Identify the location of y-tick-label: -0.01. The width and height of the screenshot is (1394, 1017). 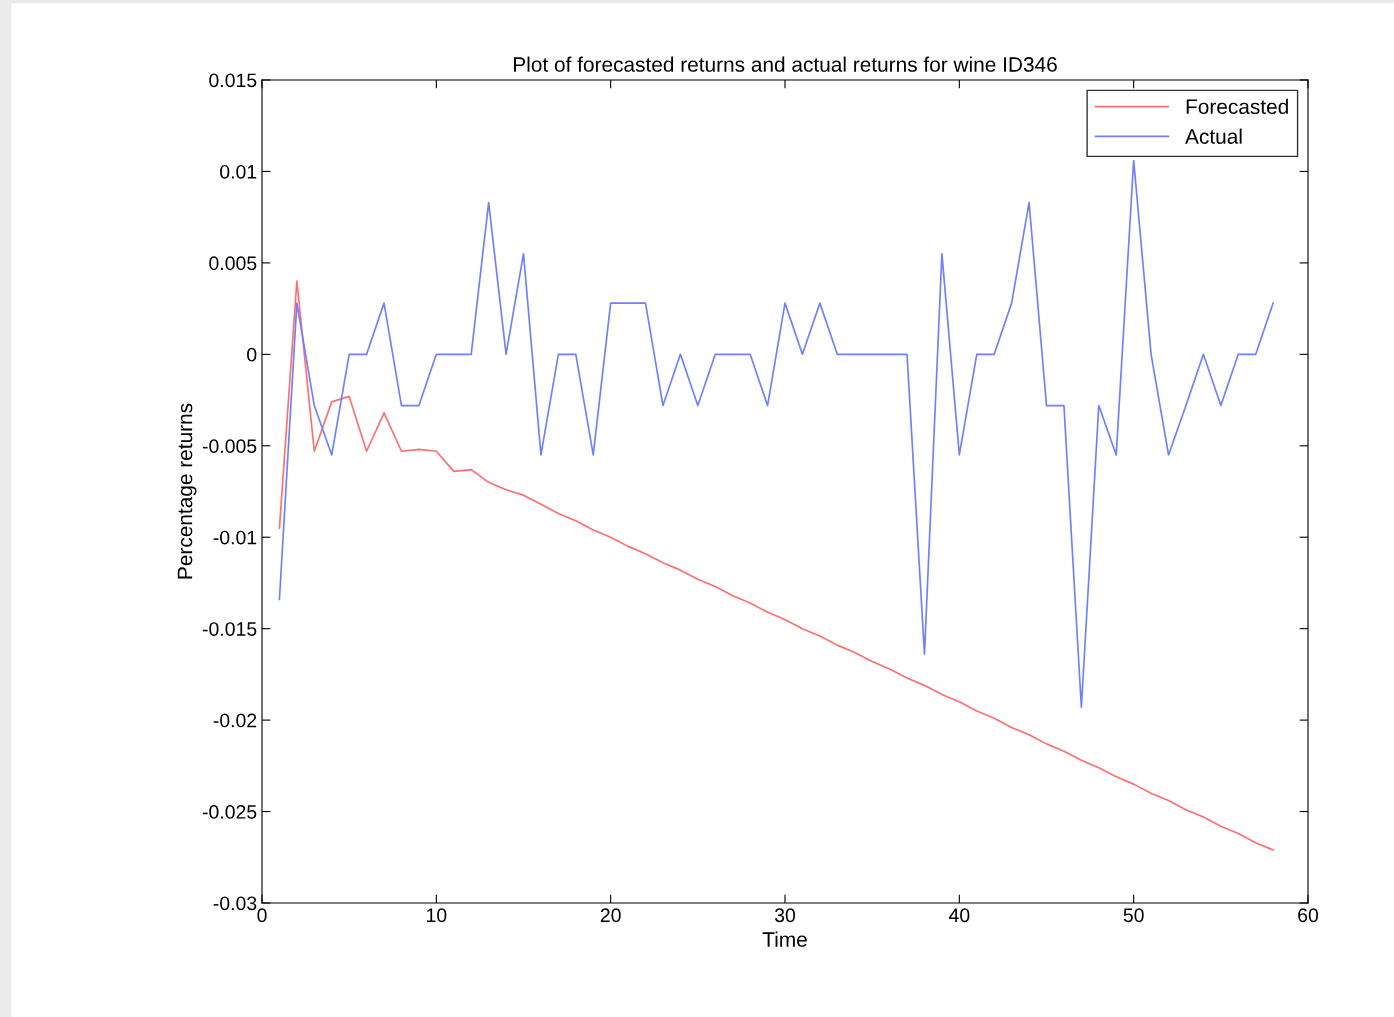
(235, 537).